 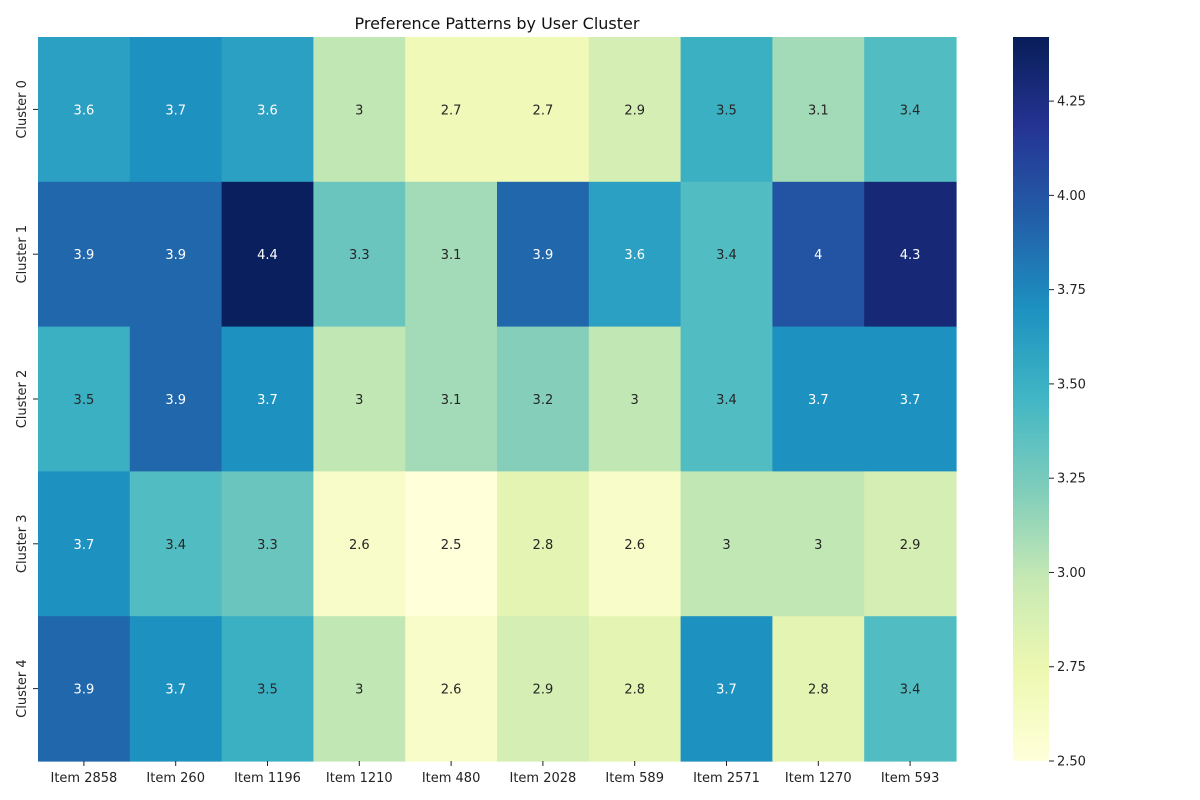 What do you see at coordinates (22, 688) in the screenshot?
I see `y-tick-label: Cluster 4` at bounding box center [22, 688].